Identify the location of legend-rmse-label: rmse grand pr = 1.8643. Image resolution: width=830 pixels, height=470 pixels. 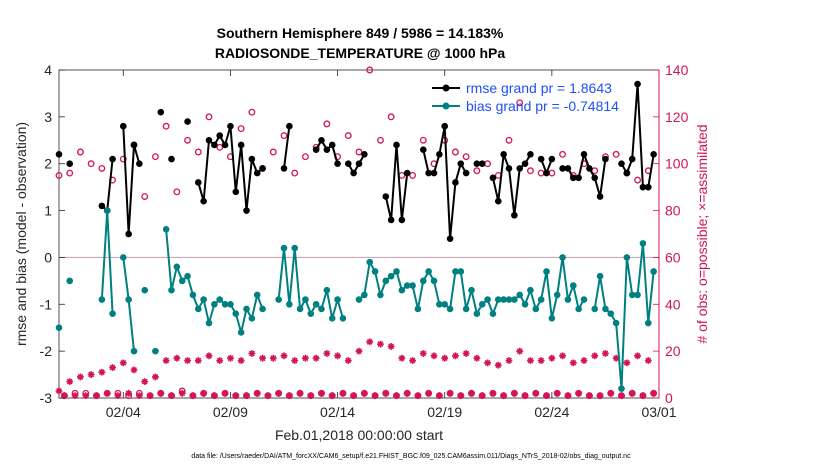
(539, 88).